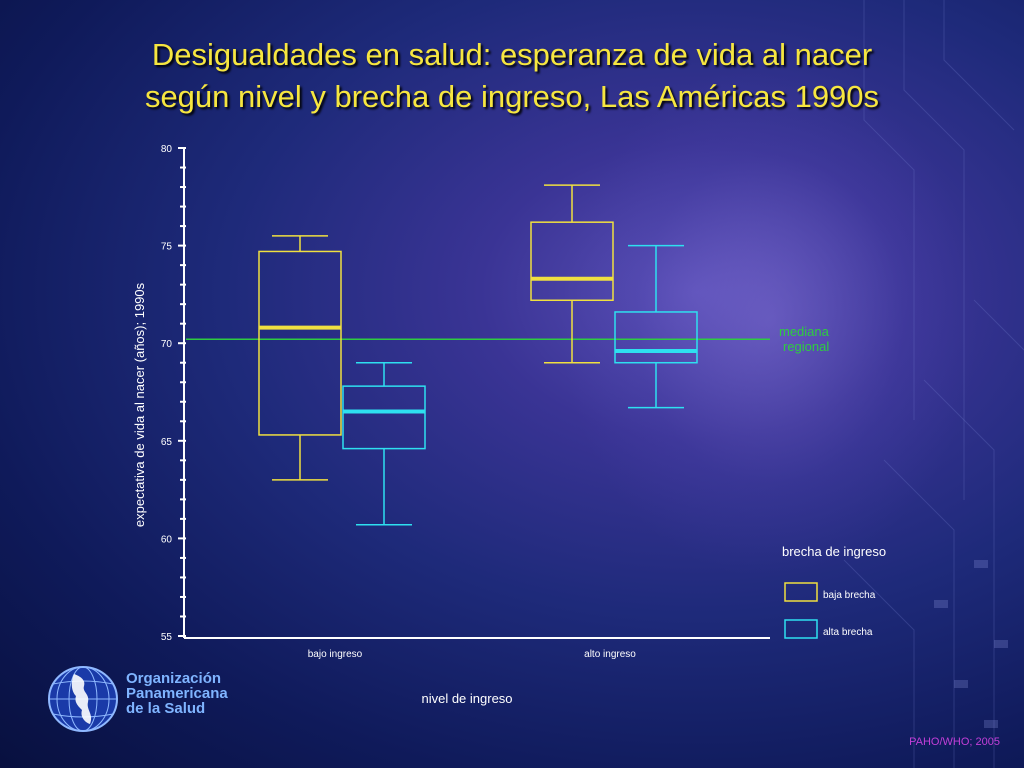 The width and height of the screenshot is (1024, 768). I want to click on organization-name-line-3: de la Salud, so click(166, 708).